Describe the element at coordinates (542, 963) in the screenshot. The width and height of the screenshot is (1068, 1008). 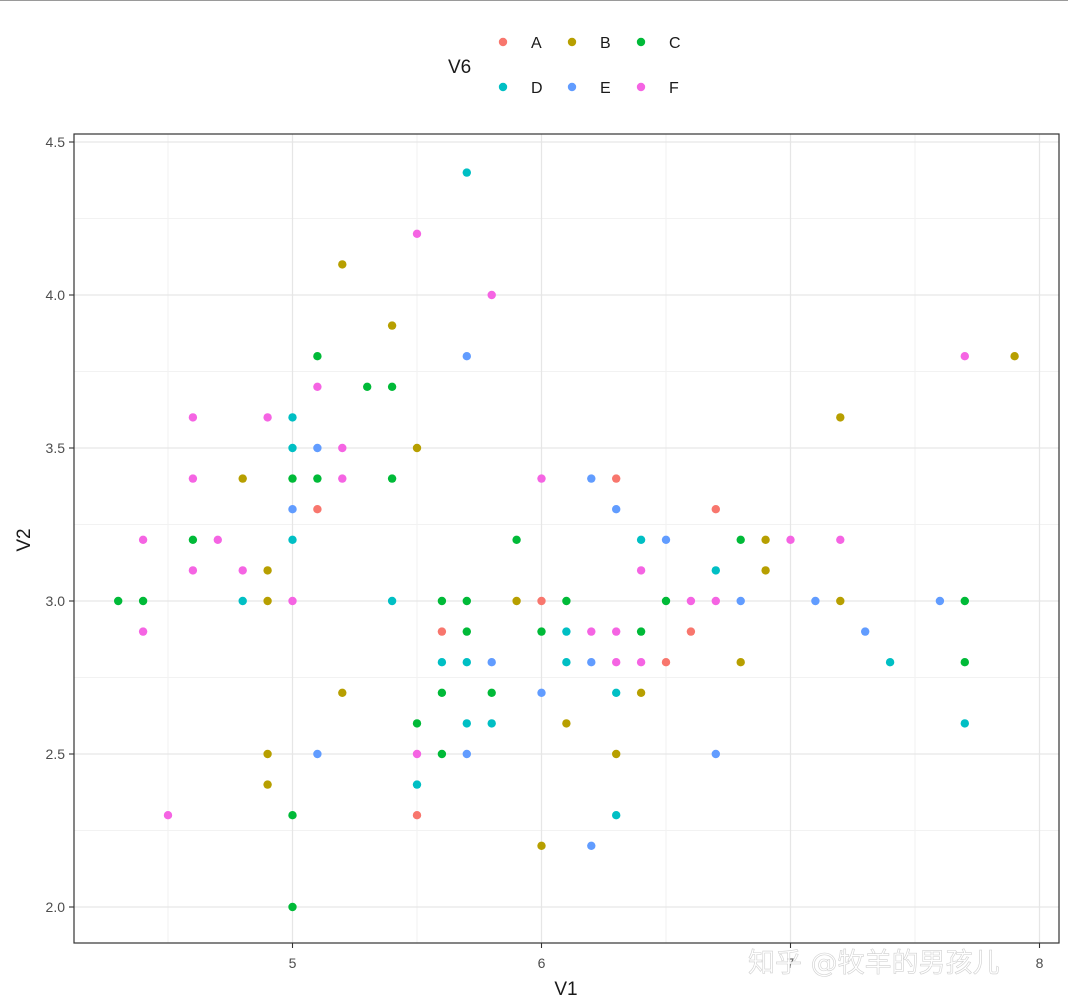
I see `x-tick-label: 6` at that location.